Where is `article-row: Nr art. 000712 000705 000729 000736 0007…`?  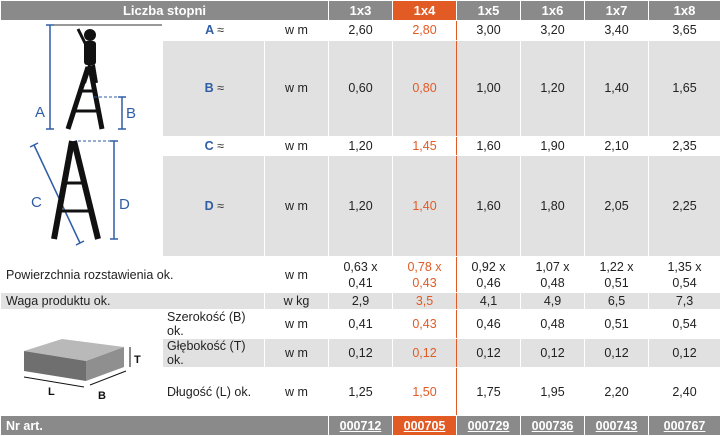 article-row: Nr art. 000712 000705 000729 000736 0007… is located at coordinates (360, 426).